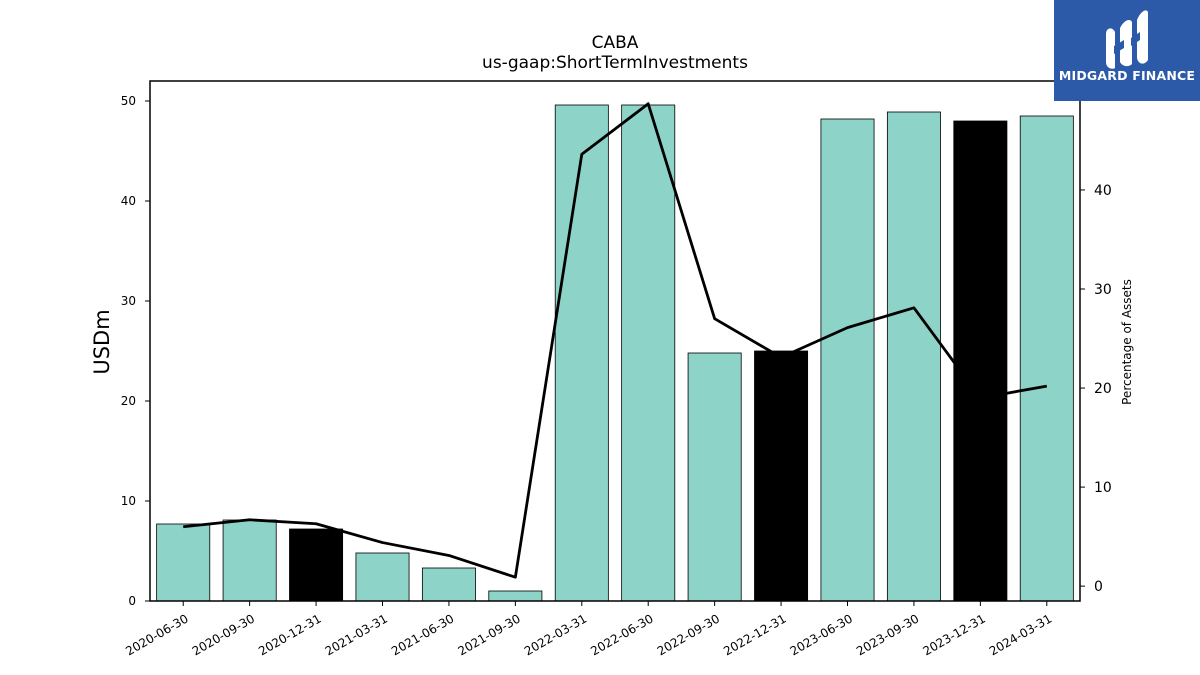  Describe the element at coordinates (1020, 634) in the screenshot. I see `x-tick-label: 2024-03-31` at that location.